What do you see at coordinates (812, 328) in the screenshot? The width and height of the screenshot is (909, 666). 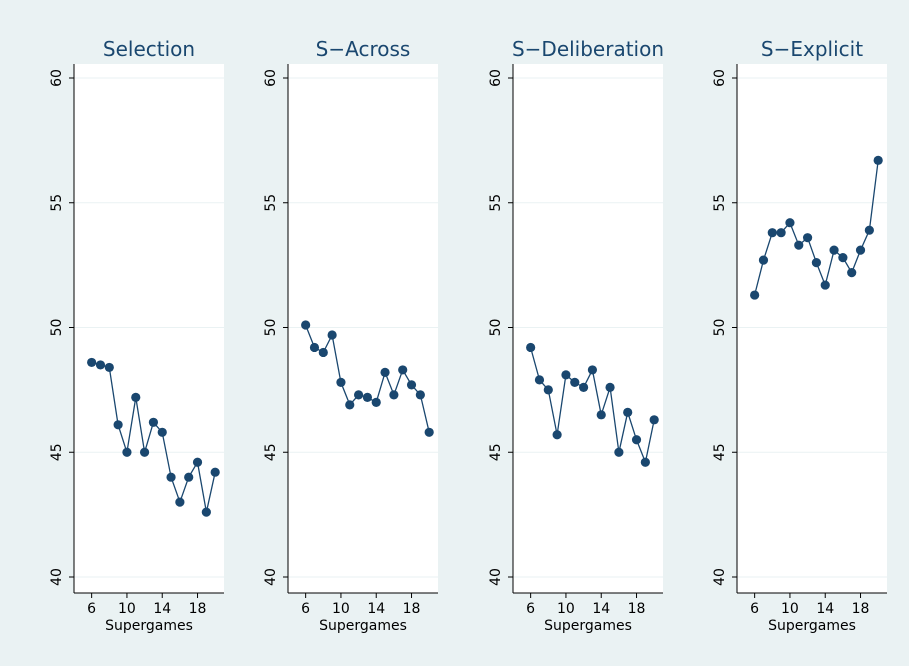 I see `panel-4-plot-area` at bounding box center [812, 328].